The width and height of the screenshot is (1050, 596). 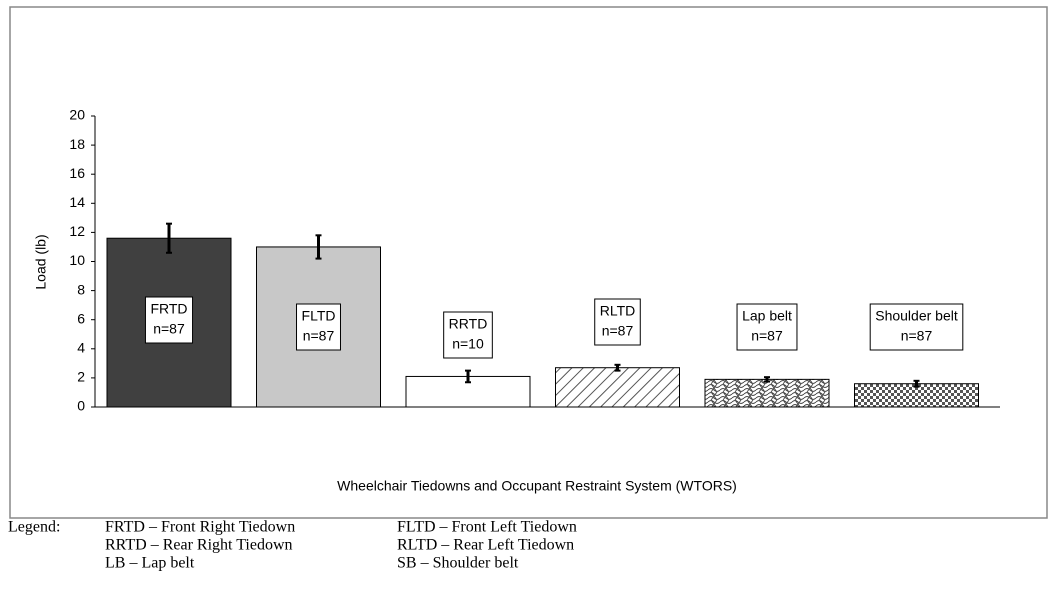 I want to click on legend-entry: SB – Shoulder belt, so click(x=458, y=563).